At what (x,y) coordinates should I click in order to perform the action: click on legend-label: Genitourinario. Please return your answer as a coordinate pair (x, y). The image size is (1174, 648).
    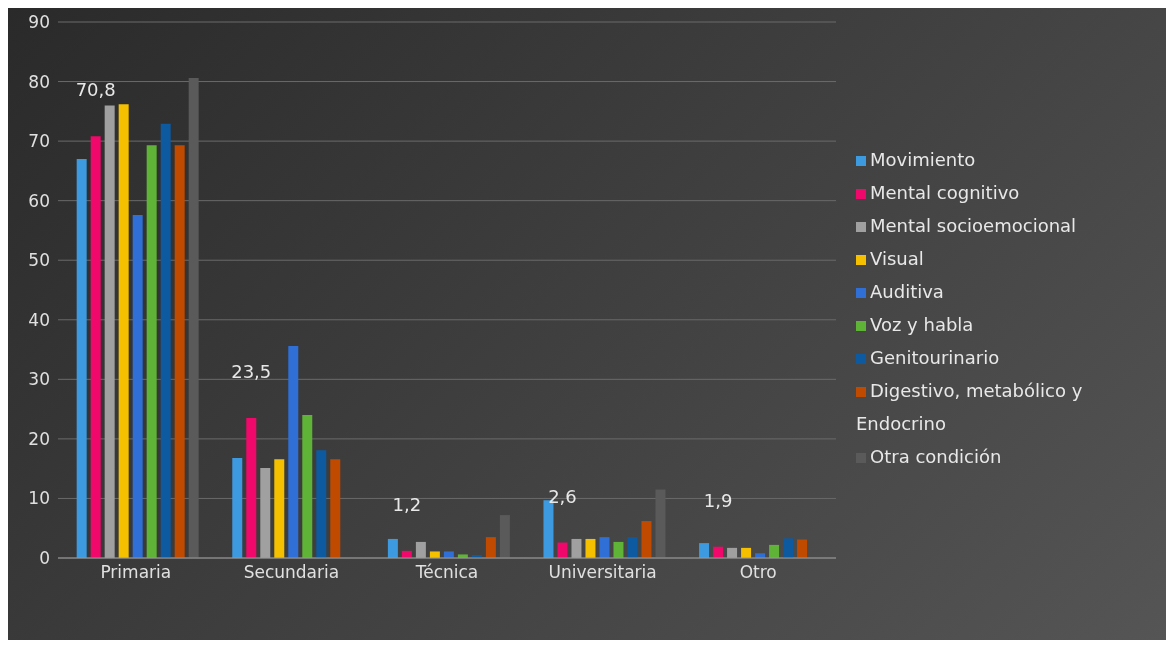
    Looking at the image, I should click on (935, 357).